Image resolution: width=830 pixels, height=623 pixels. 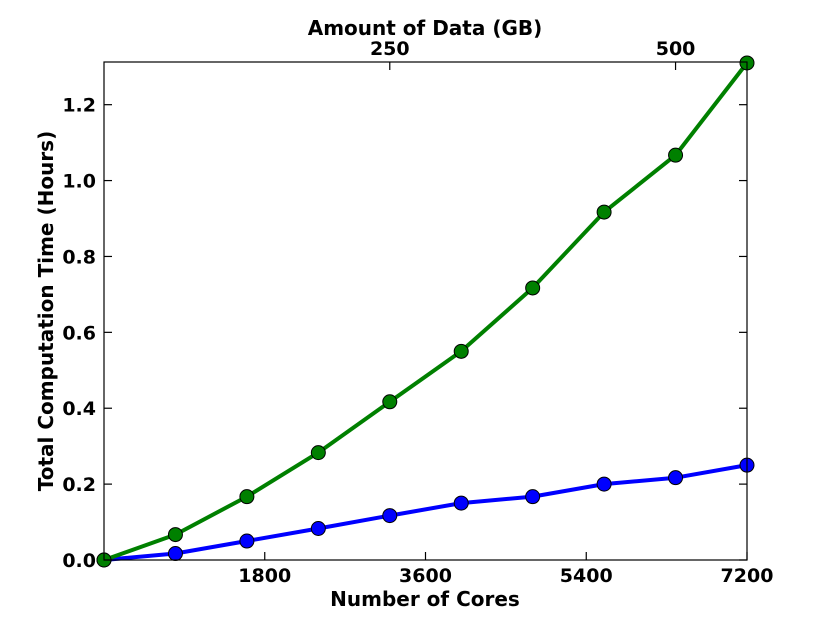 I want to click on y-tick-label: 0.8, so click(x=79, y=257).